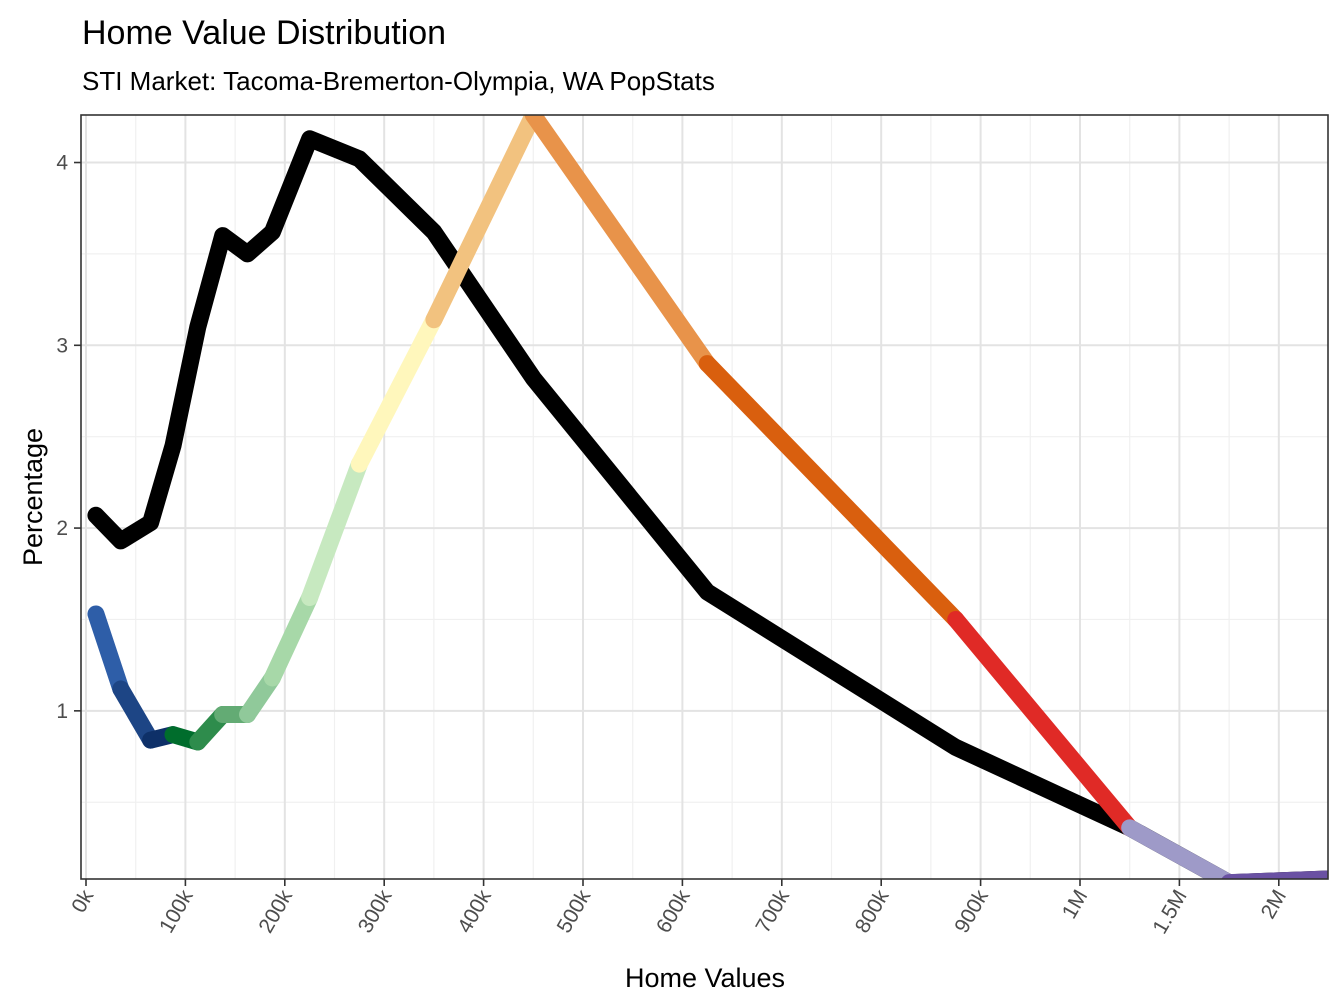  Describe the element at coordinates (673, 911) in the screenshot. I see `x-tick-label: 600k` at that location.